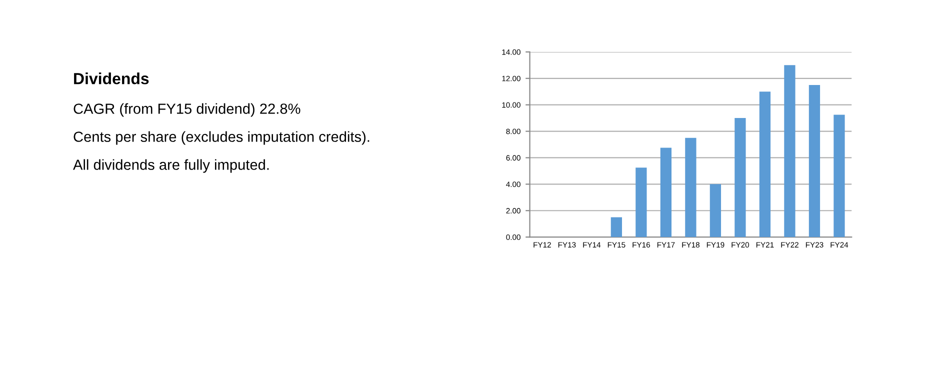 The height and width of the screenshot is (371, 941). What do you see at coordinates (222, 138) in the screenshot?
I see `text: Cents per share (excludes imputation credits).` at bounding box center [222, 138].